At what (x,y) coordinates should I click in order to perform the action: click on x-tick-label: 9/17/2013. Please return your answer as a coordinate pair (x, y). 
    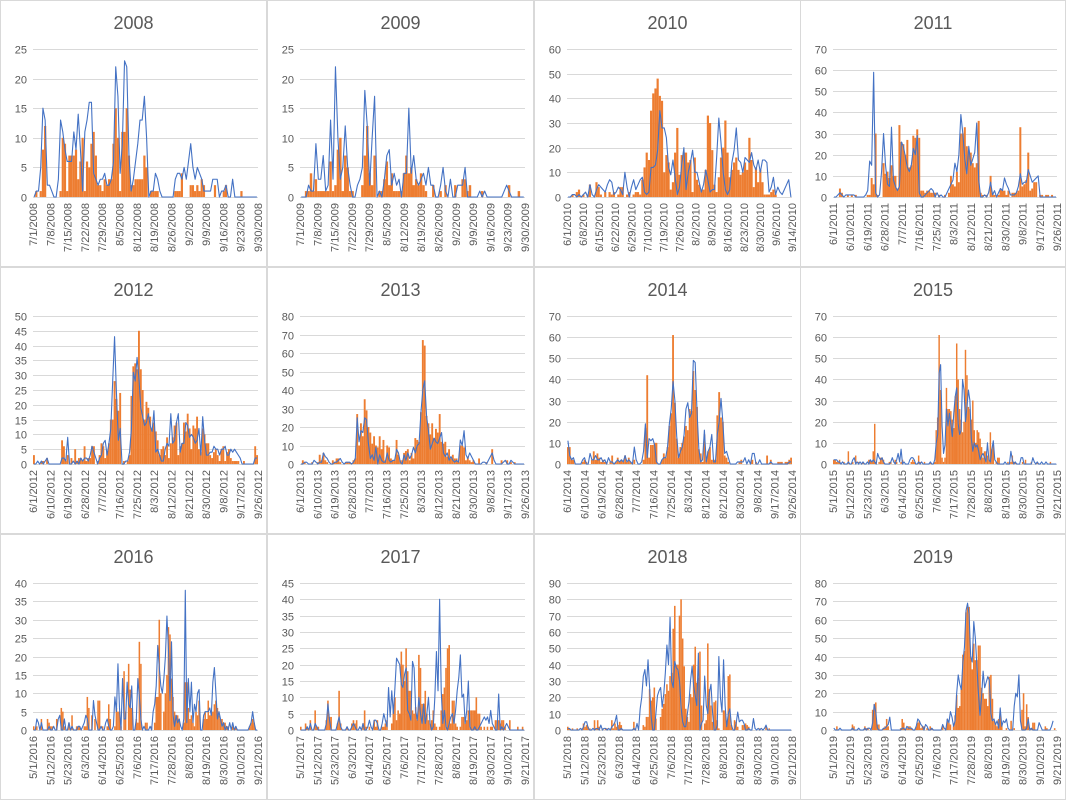
    Looking at the image, I should click on (509, 494).